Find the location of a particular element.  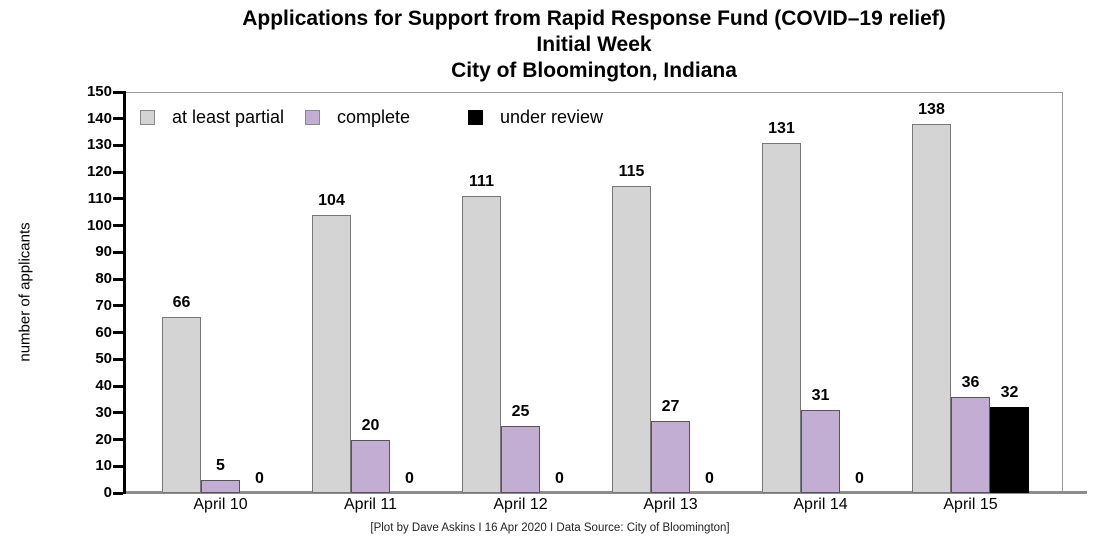

y-tick-label: 60 is located at coordinates (103, 332).